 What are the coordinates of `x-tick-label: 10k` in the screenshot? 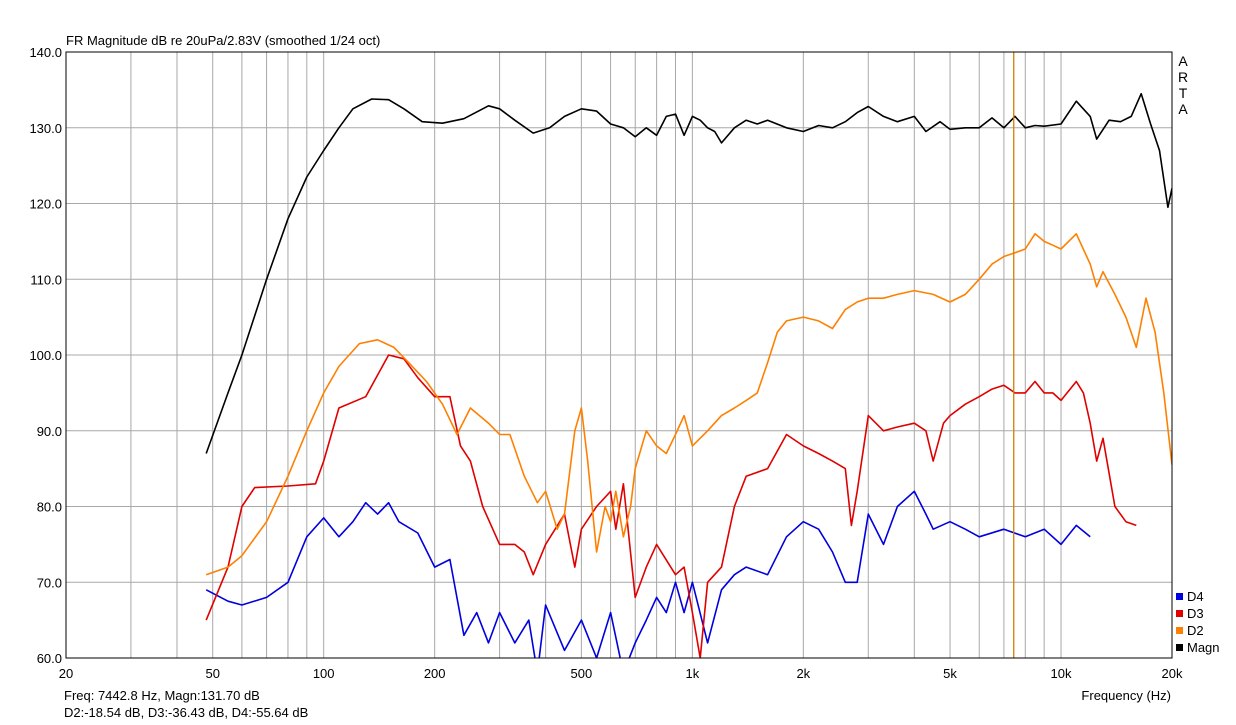 It's located at (1061, 673).